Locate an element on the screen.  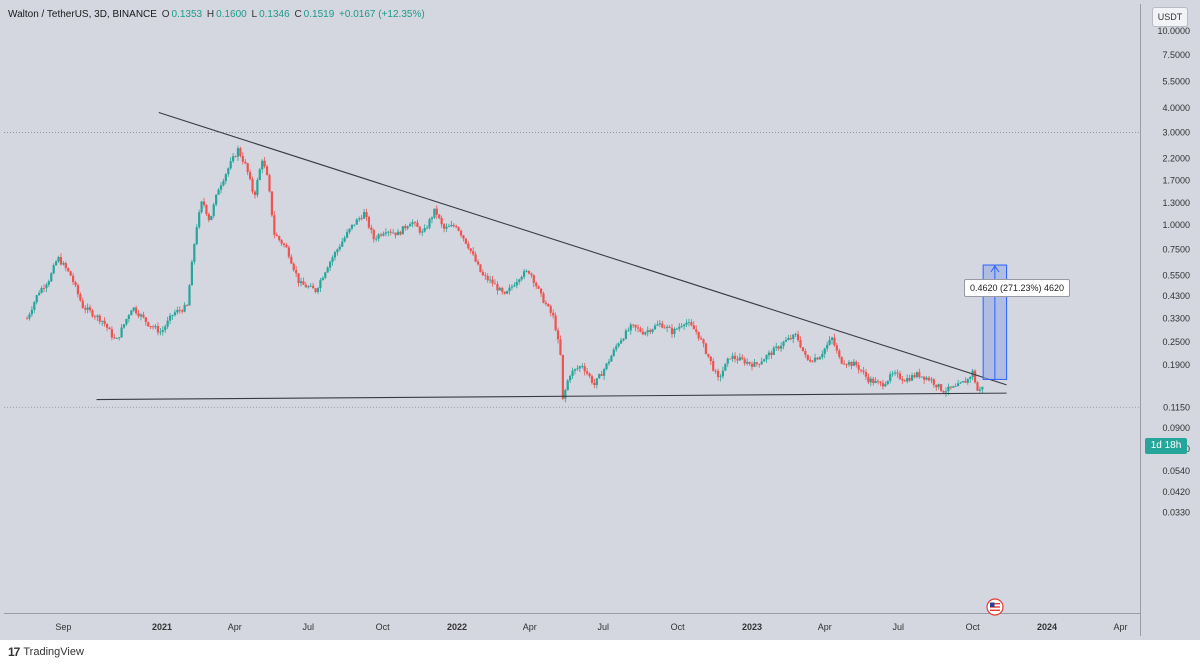
currency-badge: USDT is located at coordinates (1170, 17).